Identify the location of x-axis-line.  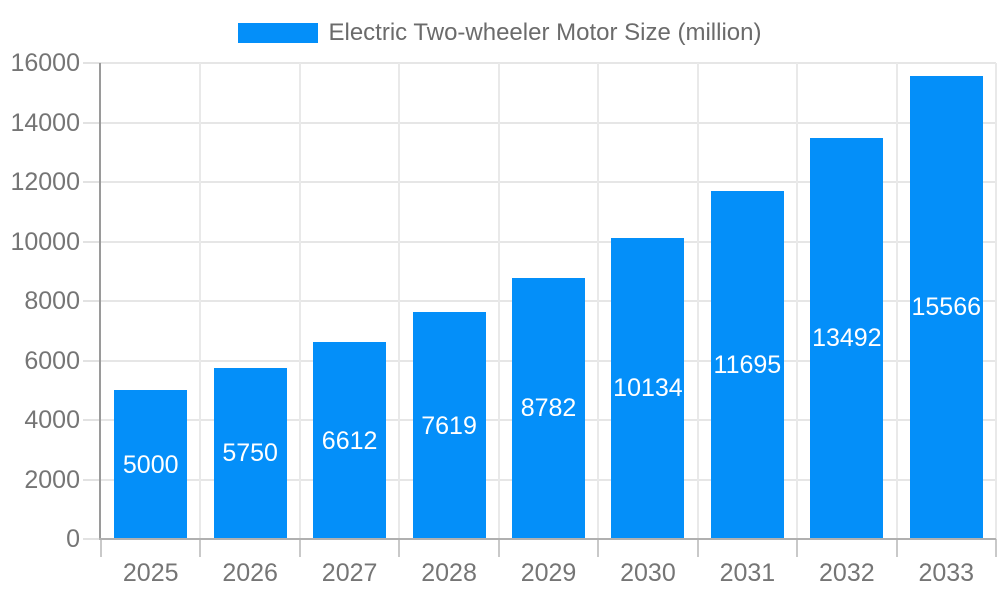
(547, 539).